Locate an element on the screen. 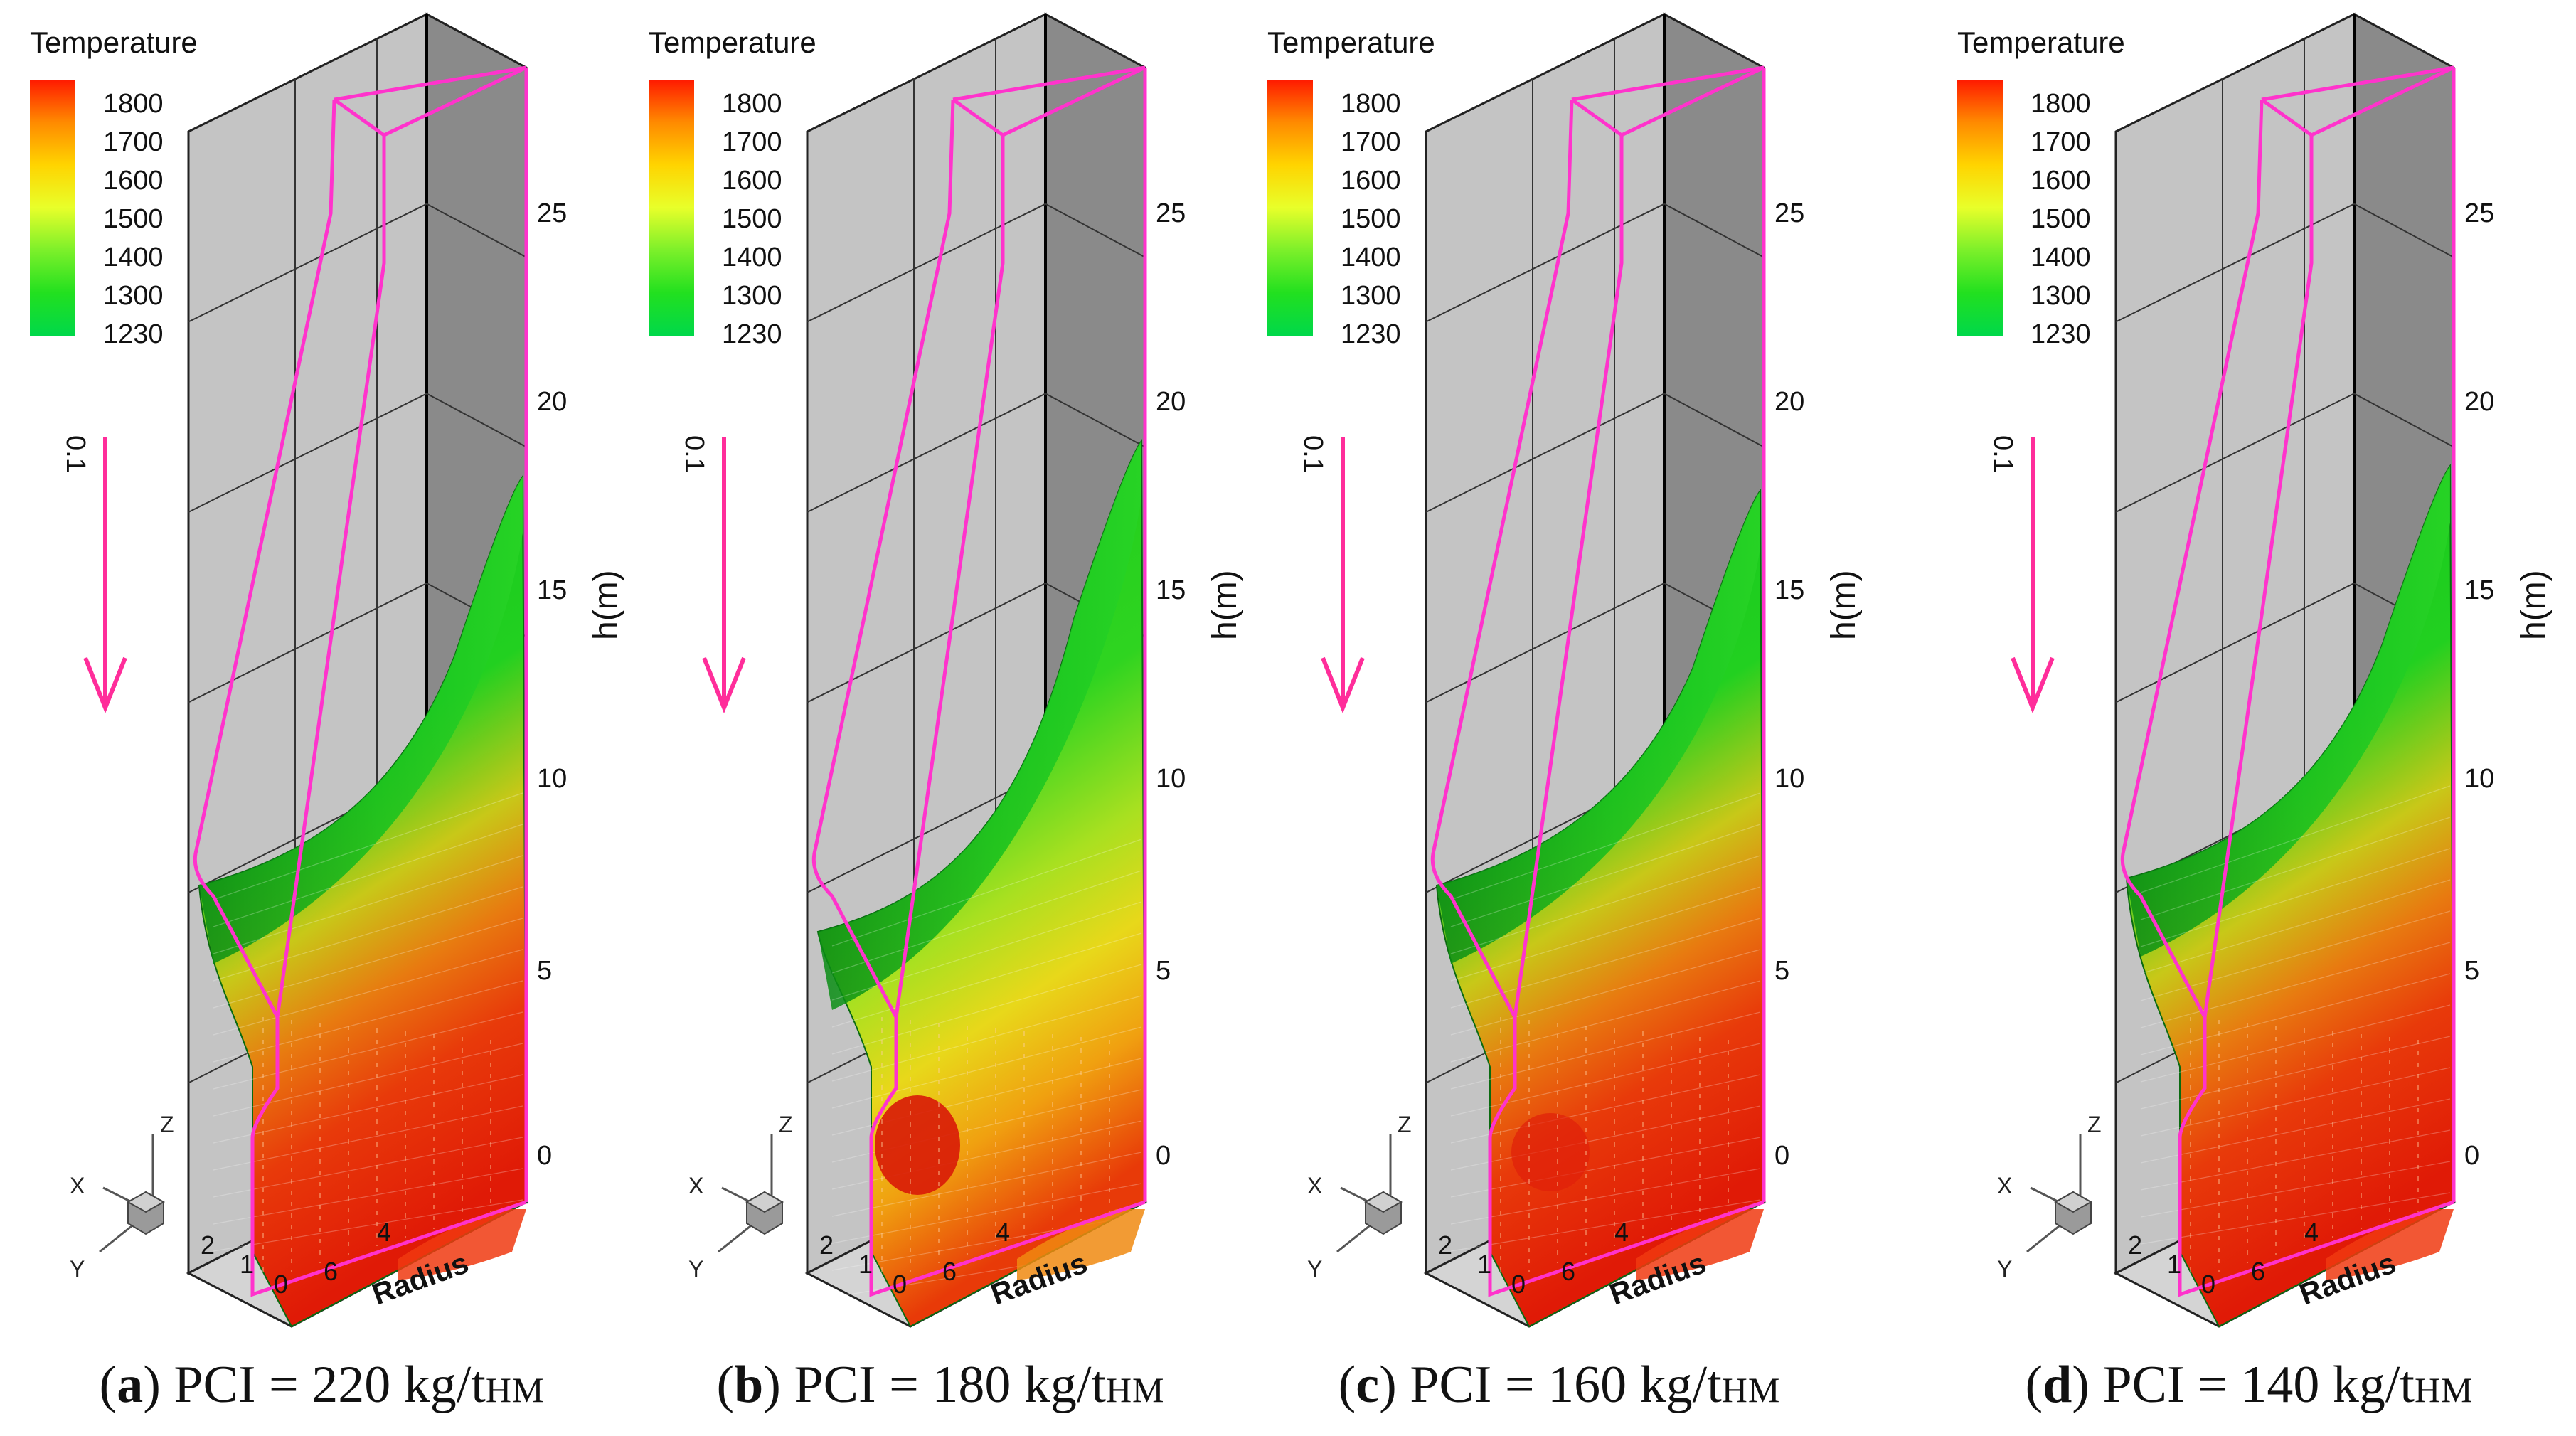 Image resolution: width=2576 pixels, height=1436 pixels. caption-letter: b is located at coordinates (749, 1385).